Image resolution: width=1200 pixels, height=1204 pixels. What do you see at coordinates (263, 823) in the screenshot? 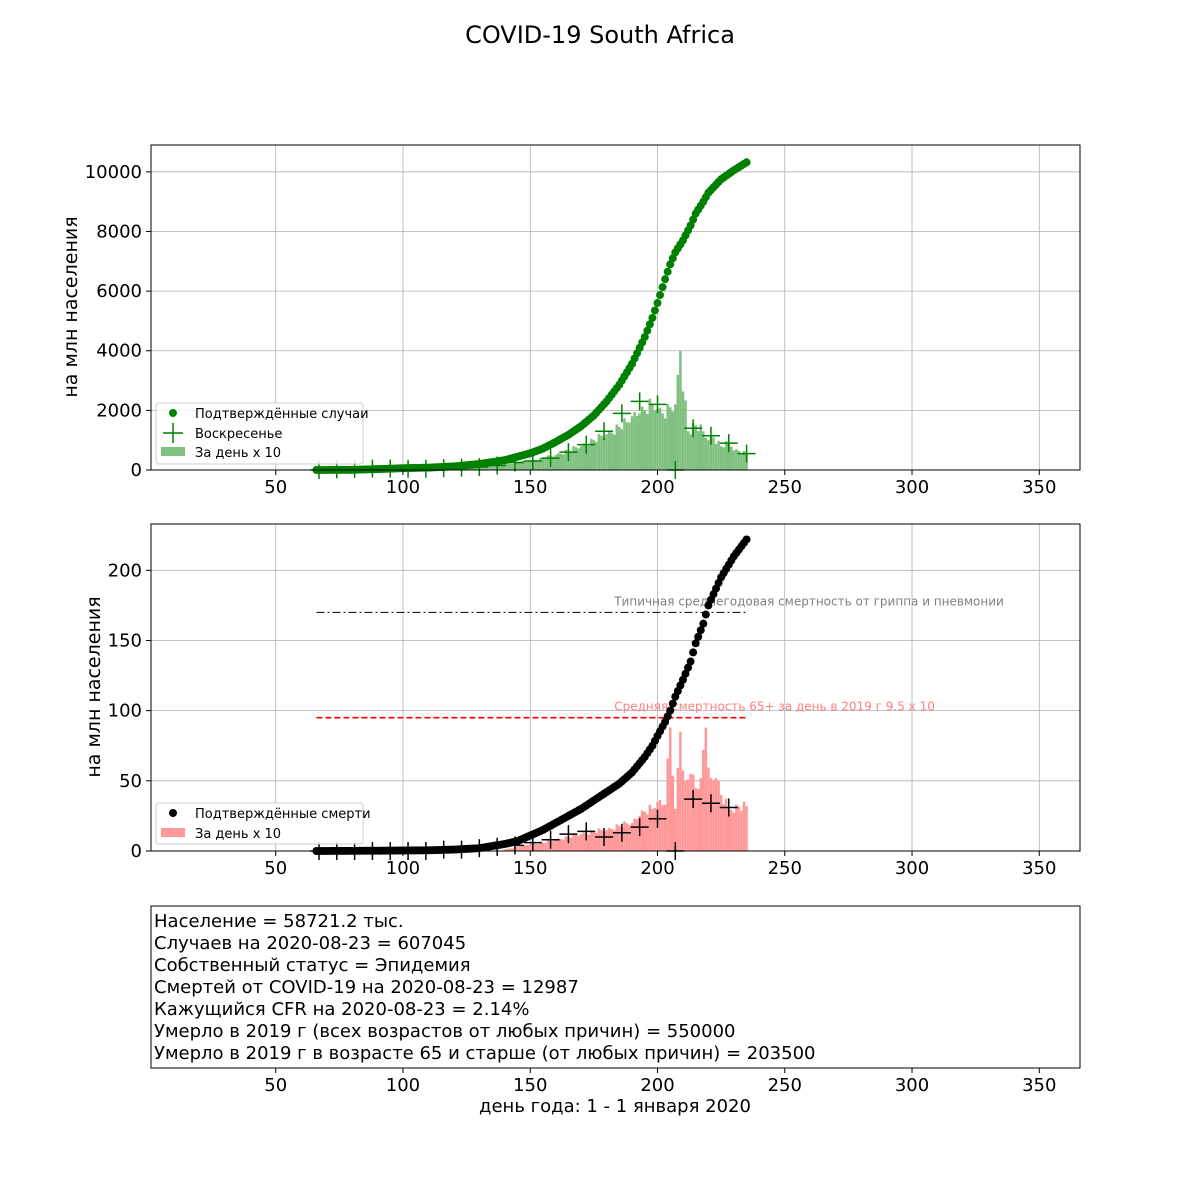
I see `deaths-legend: Подтверждённые смерти За день х 10` at bounding box center [263, 823].